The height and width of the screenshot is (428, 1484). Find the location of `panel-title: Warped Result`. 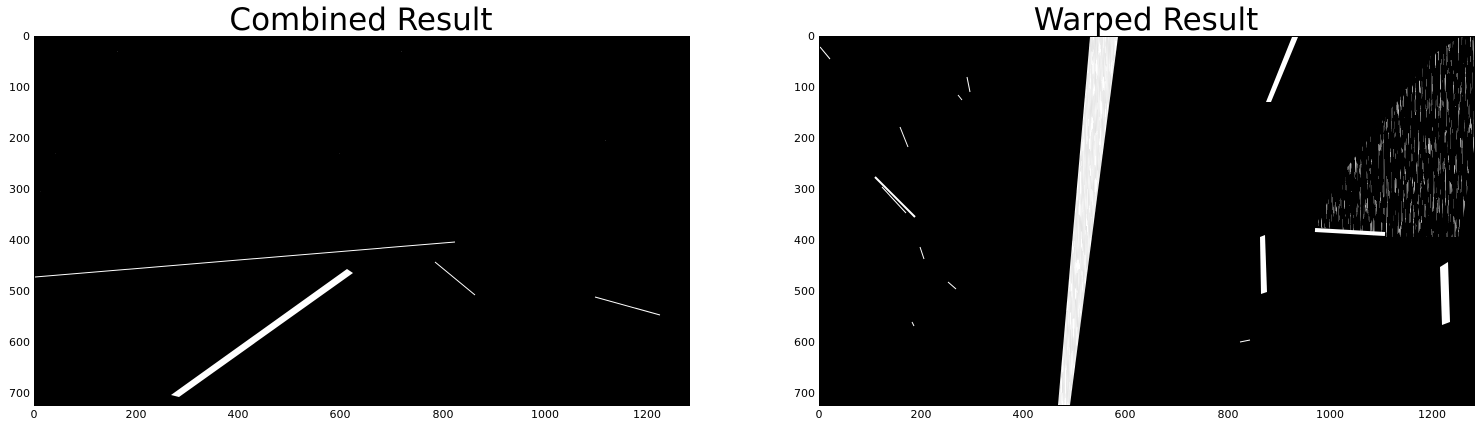

panel-title: Warped Result is located at coordinates (1146, 20).